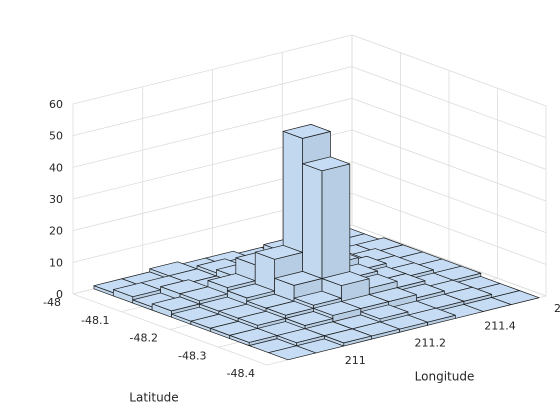  I want to click on y-tick-label: -48.4, so click(241, 373).